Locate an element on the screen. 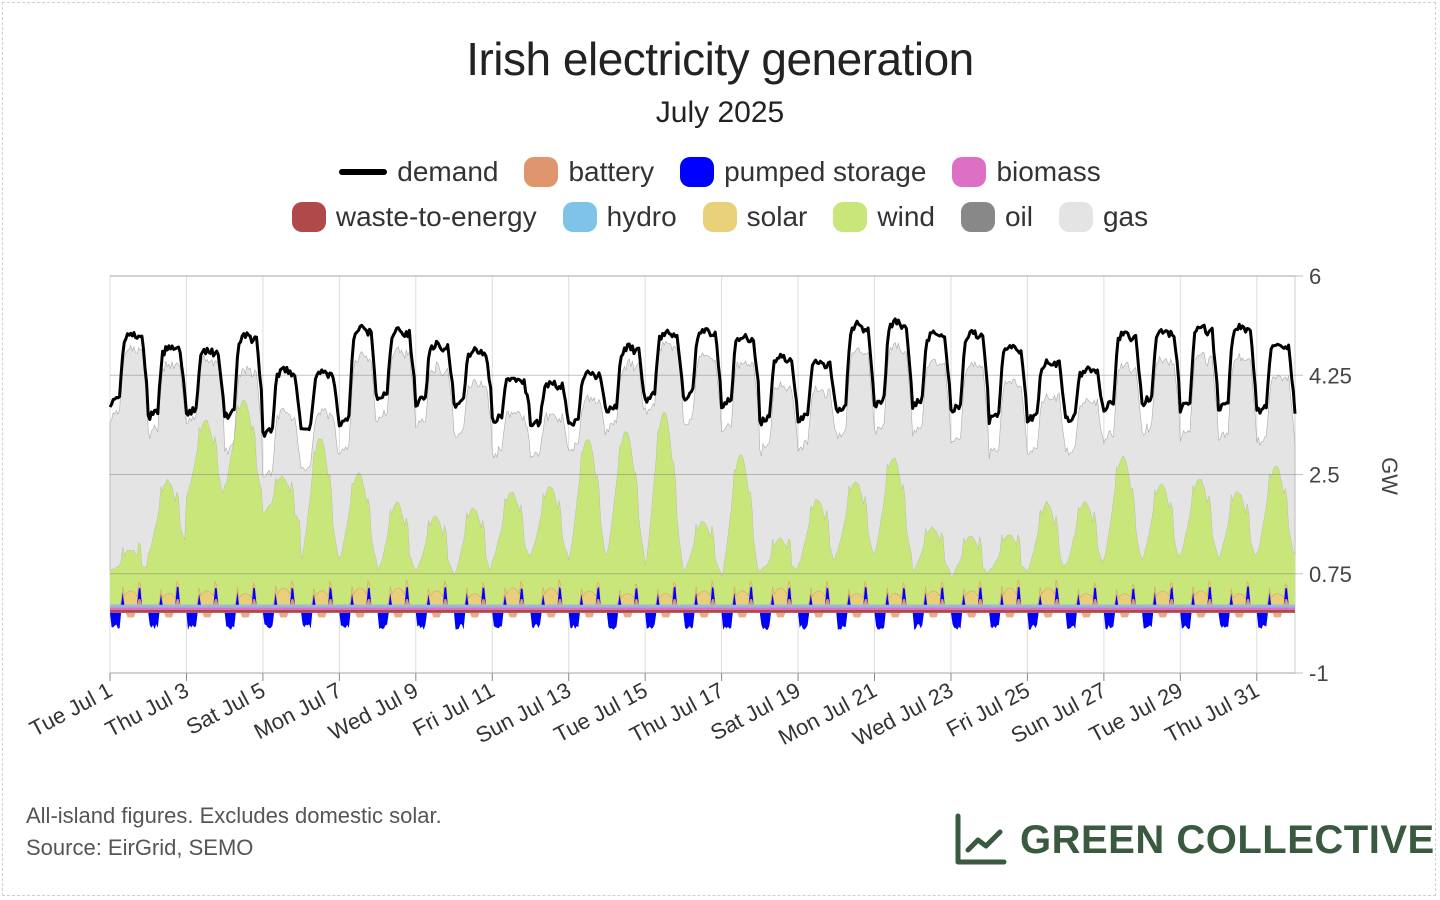 This screenshot has height=900, width=1440. y-tick-label: 4.25 is located at coordinates (1330, 375).